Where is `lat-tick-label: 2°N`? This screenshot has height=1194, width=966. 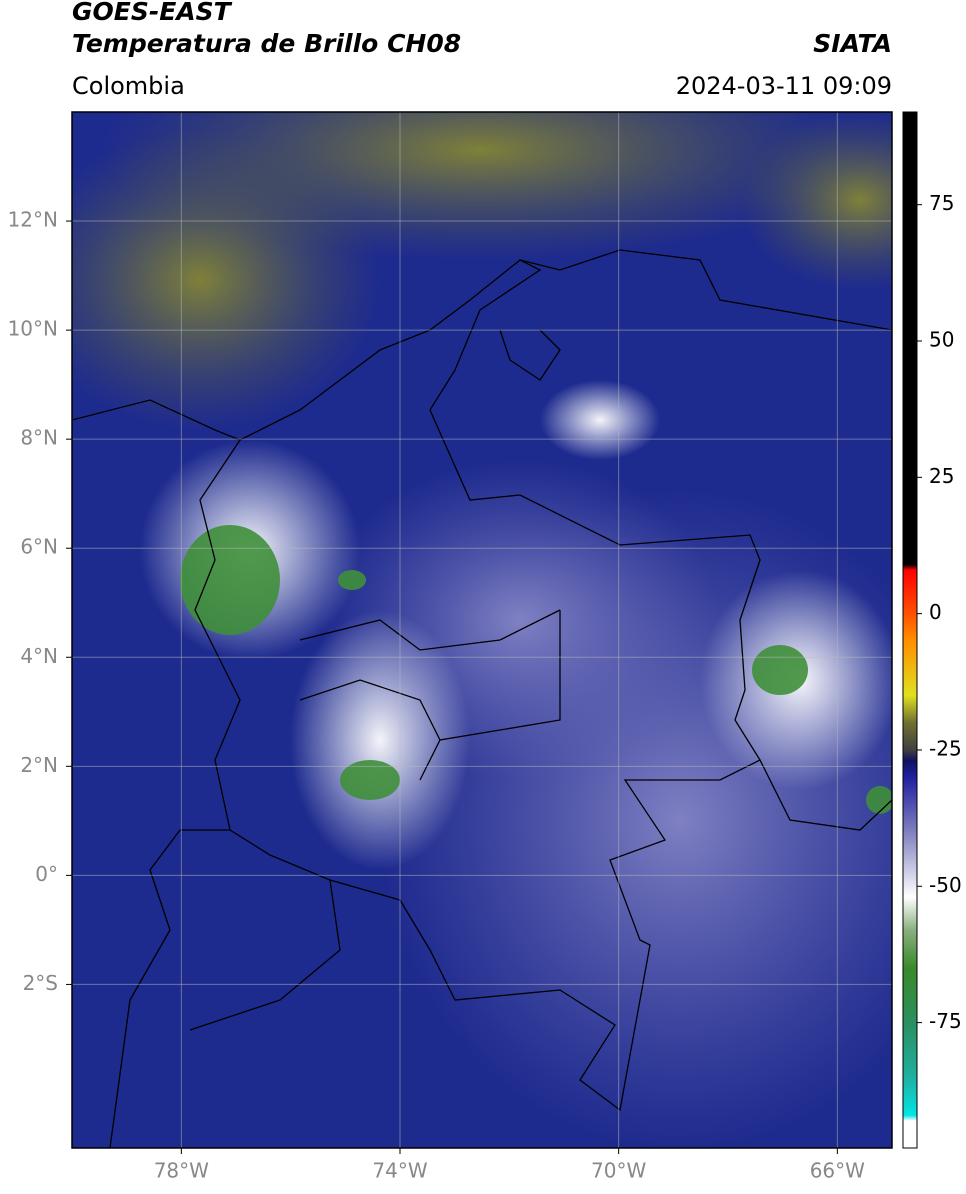 lat-tick-label: 2°N is located at coordinates (39, 765).